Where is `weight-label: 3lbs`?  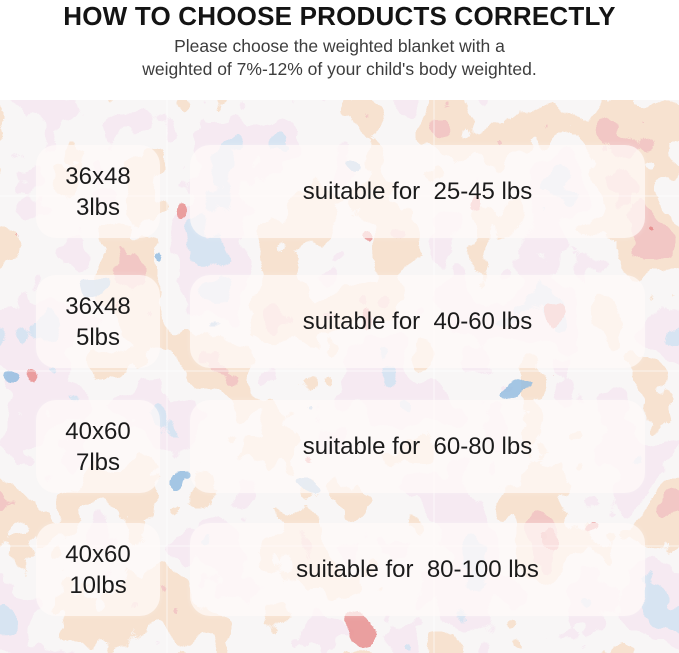 weight-label: 3lbs is located at coordinates (98, 207).